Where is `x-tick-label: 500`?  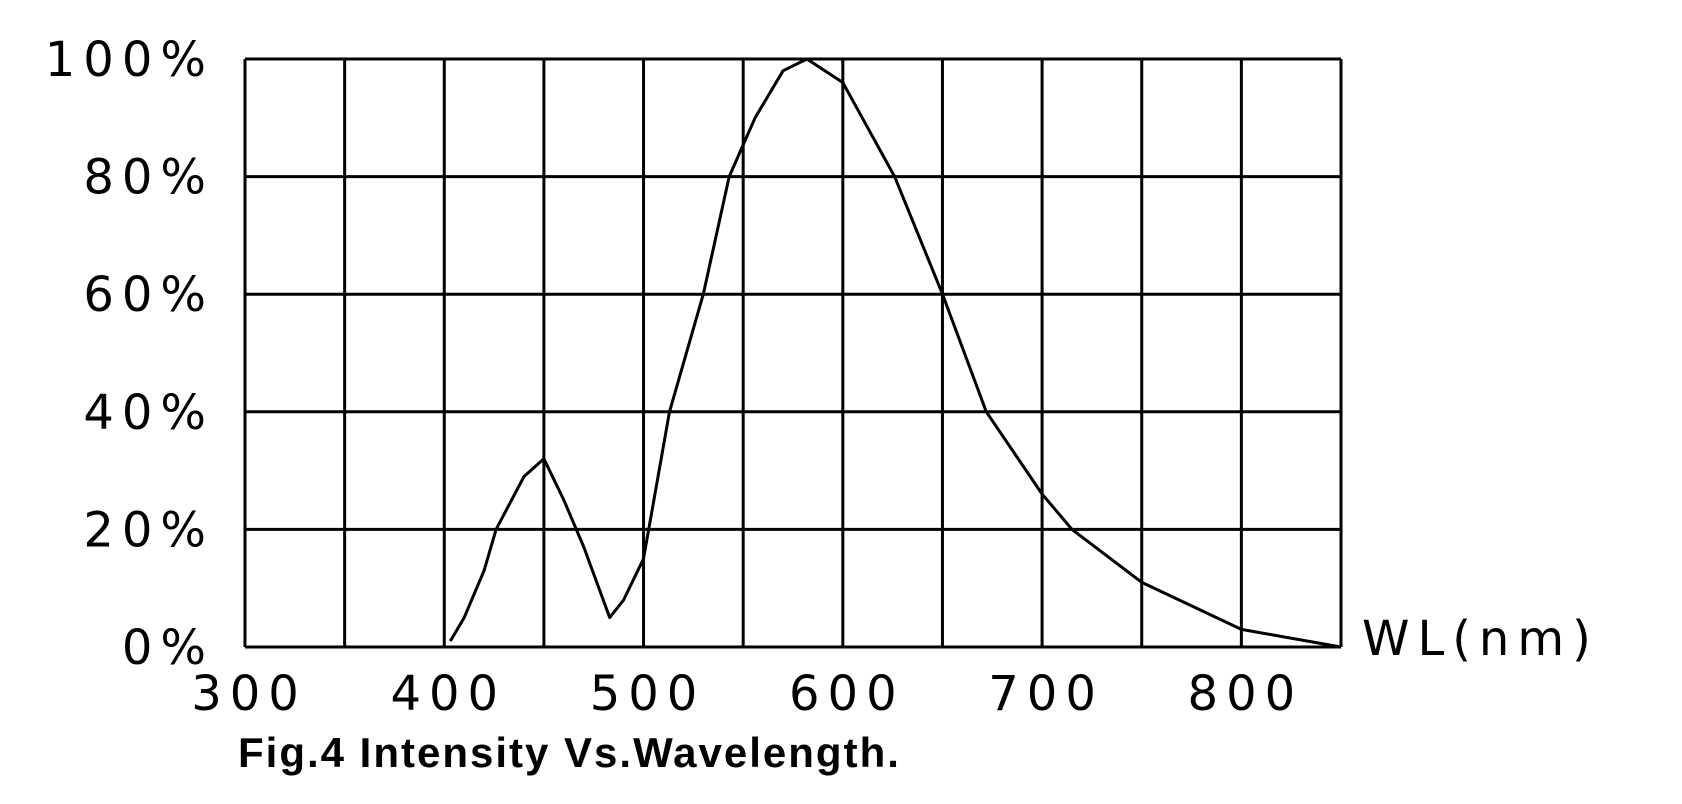 x-tick-label: 500 is located at coordinates (648, 694).